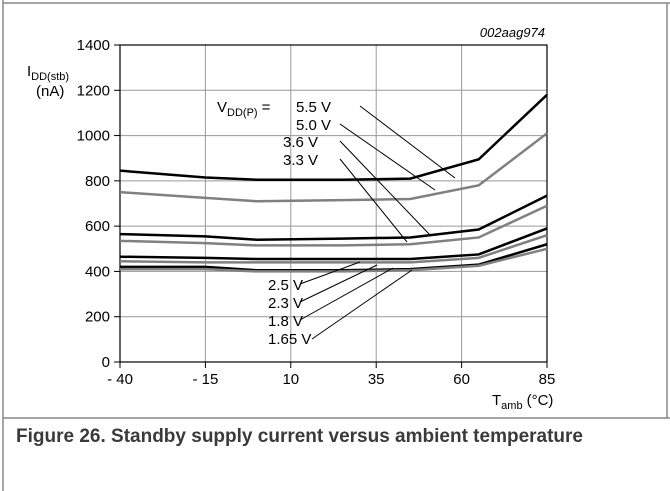 The height and width of the screenshot is (491, 670). What do you see at coordinates (93, 90) in the screenshot?
I see `y-tick-label: 1200` at bounding box center [93, 90].